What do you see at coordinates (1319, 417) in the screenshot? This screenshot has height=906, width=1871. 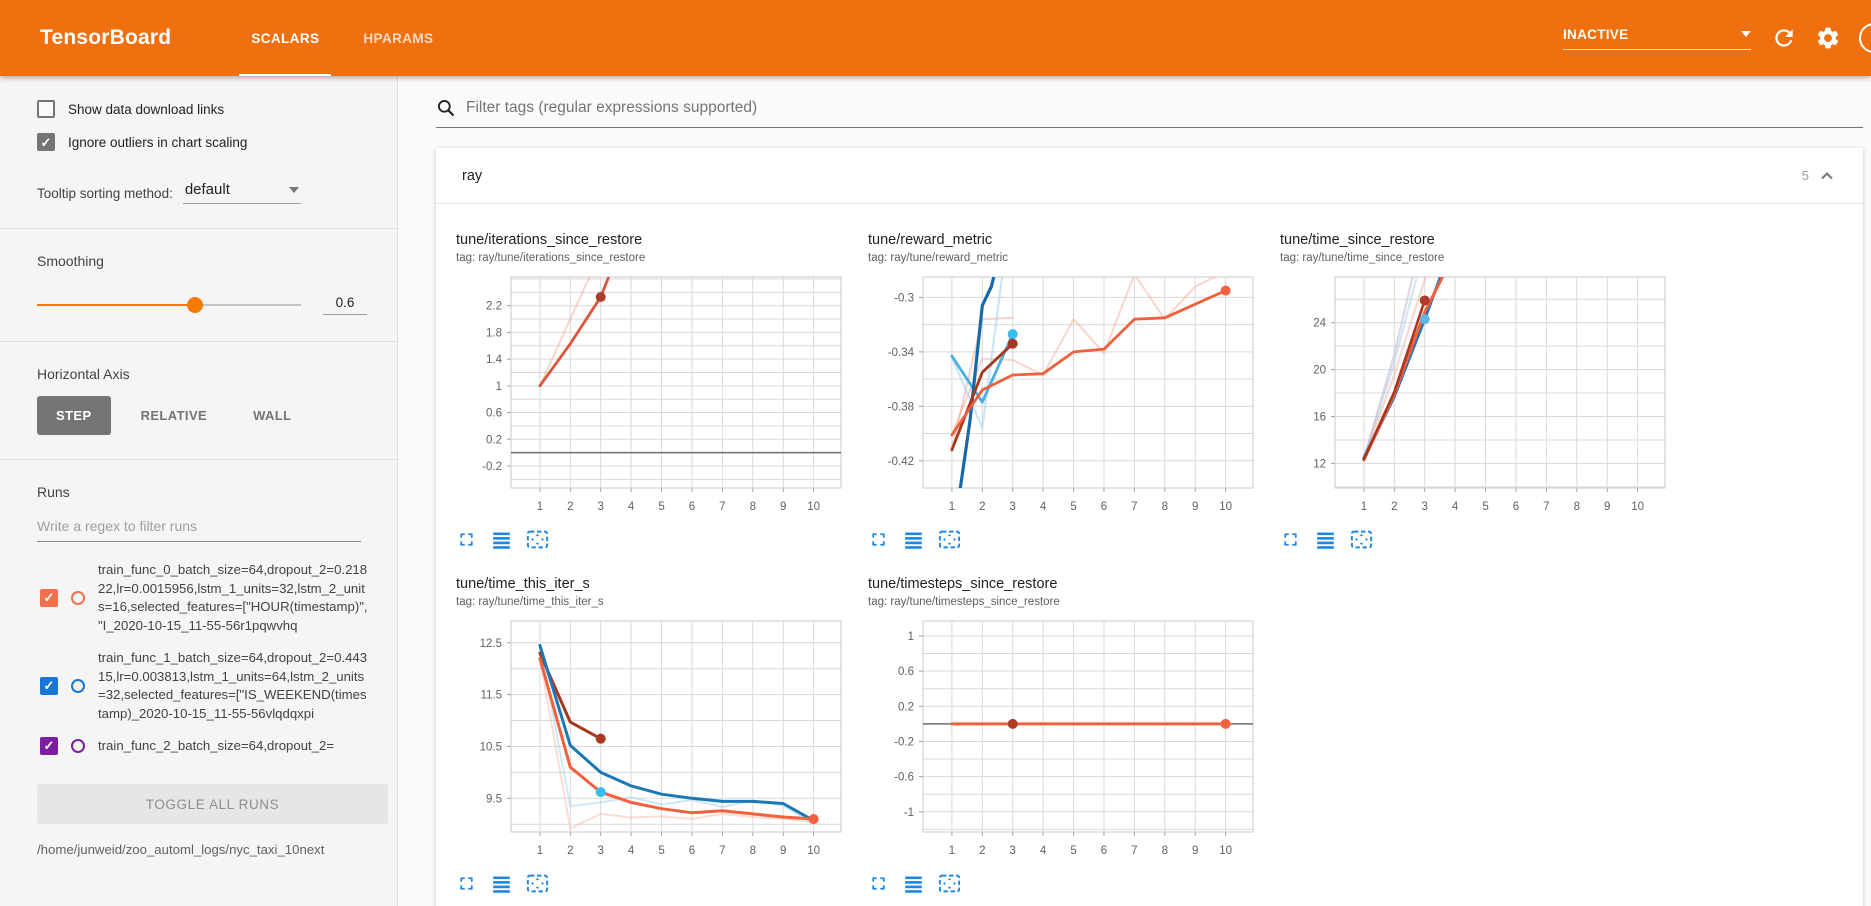 I see `svg-text: 16` at bounding box center [1319, 417].